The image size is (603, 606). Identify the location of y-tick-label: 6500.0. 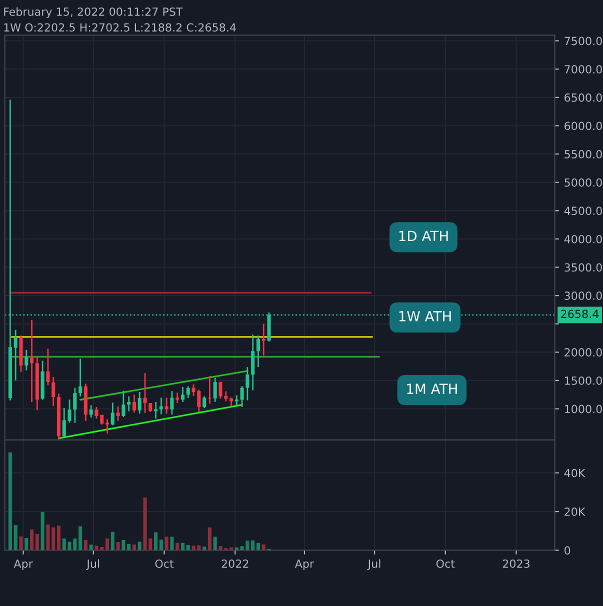
(583, 97).